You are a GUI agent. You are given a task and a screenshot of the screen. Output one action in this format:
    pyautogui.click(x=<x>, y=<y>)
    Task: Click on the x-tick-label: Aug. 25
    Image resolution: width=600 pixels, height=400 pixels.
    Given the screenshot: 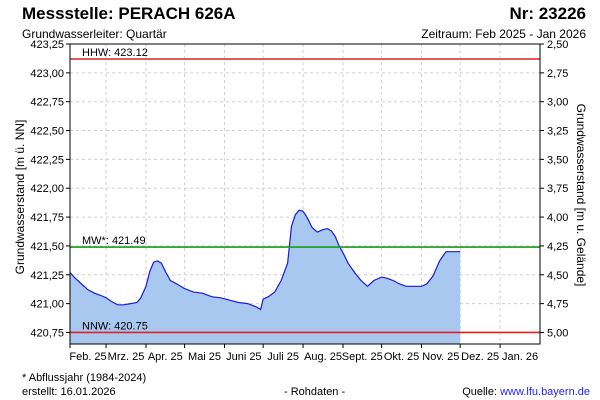 What is the action you would take?
    pyautogui.click(x=323, y=357)
    